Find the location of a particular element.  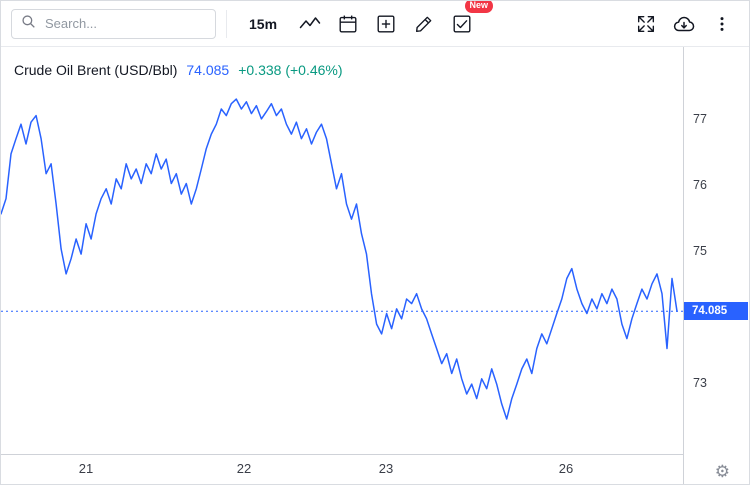

calendar-icon is located at coordinates (348, 24).